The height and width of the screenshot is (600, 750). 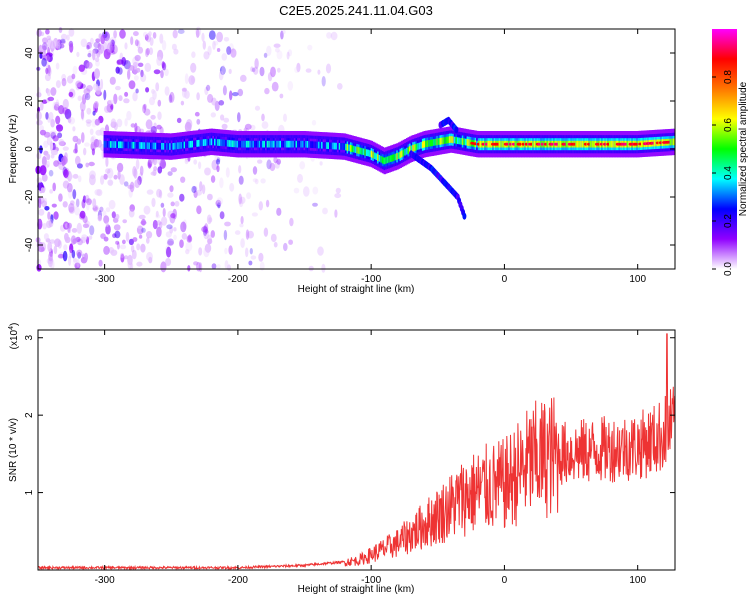 What do you see at coordinates (29, 196) in the screenshot?
I see `y-tick-label: -20` at bounding box center [29, 196].